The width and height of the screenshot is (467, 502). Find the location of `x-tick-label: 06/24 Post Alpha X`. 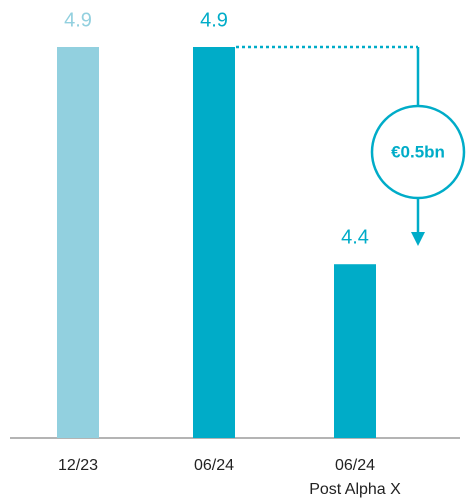

x-tick-label: 06/24 Post Alpha X is located at coordinates (355, 477).